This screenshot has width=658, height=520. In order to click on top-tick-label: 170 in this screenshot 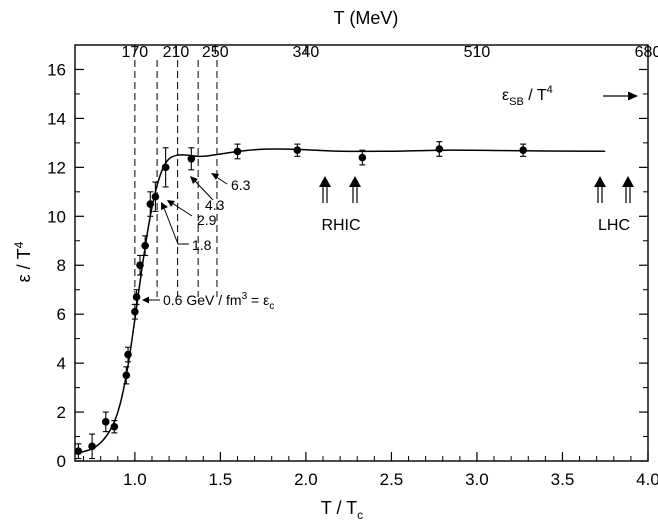, I will do `click(135, 52)`.